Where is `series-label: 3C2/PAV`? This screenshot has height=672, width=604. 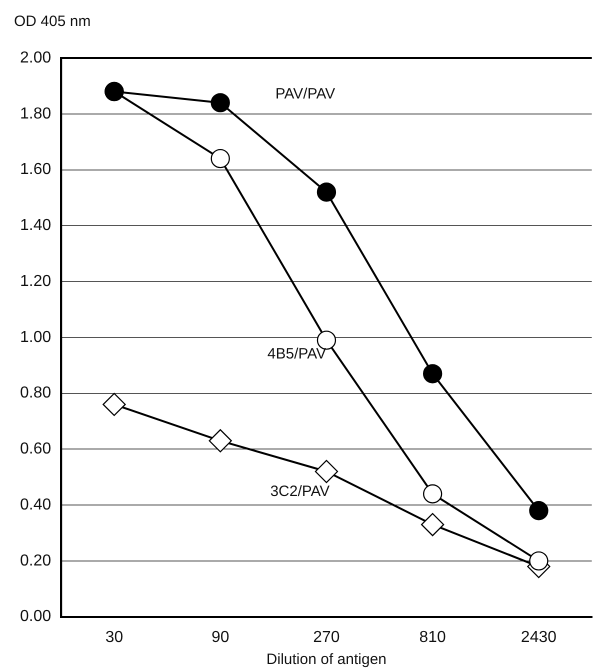
series-label: 3C2/PAV is located at coordinates (300, 491).